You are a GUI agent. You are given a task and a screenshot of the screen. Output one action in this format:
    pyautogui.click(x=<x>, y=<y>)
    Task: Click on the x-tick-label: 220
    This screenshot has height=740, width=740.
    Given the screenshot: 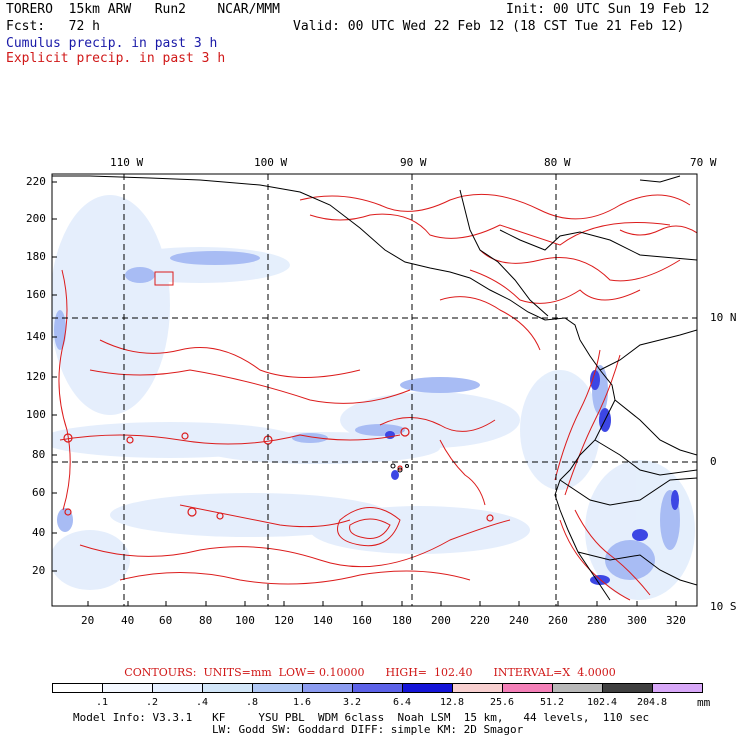 What is the action you would take?
    pyautogui.click(x=480, y=620)
    